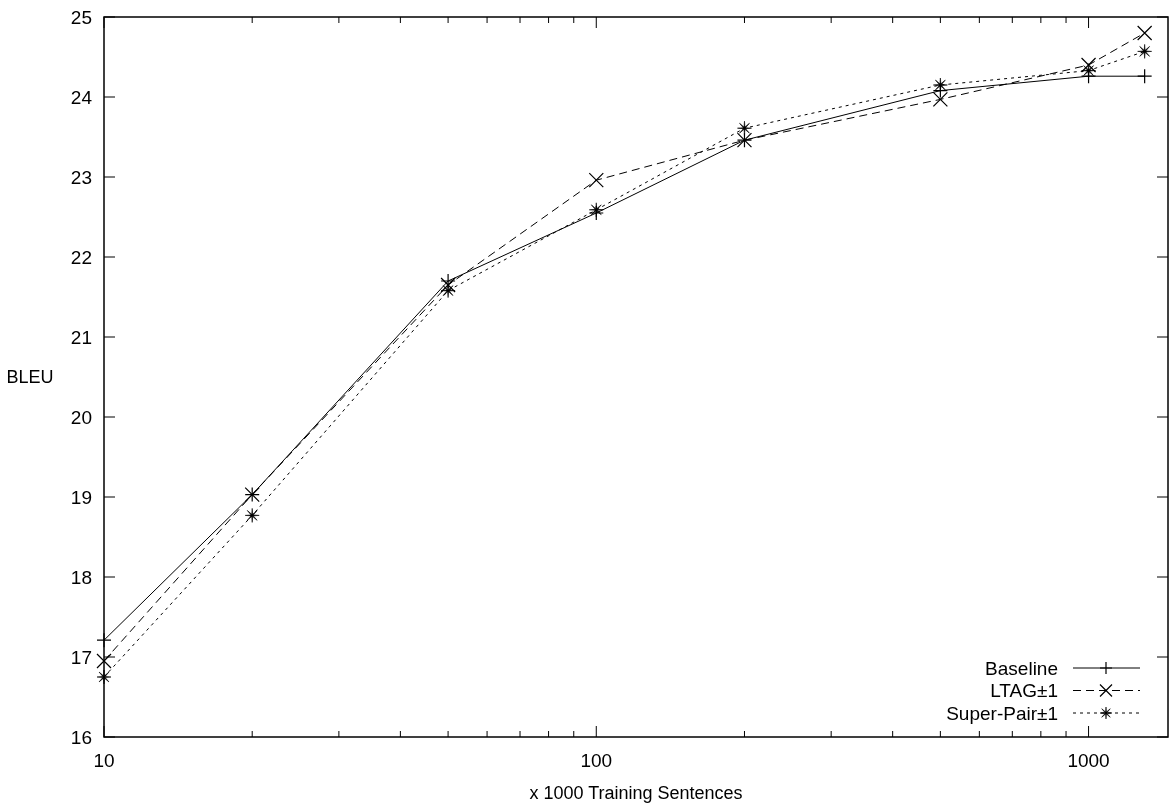 The image size is (1176, 805). Describe the element at coordinates (596, 760) in the screenshot. I see `x-tick-label: 100` at that location.